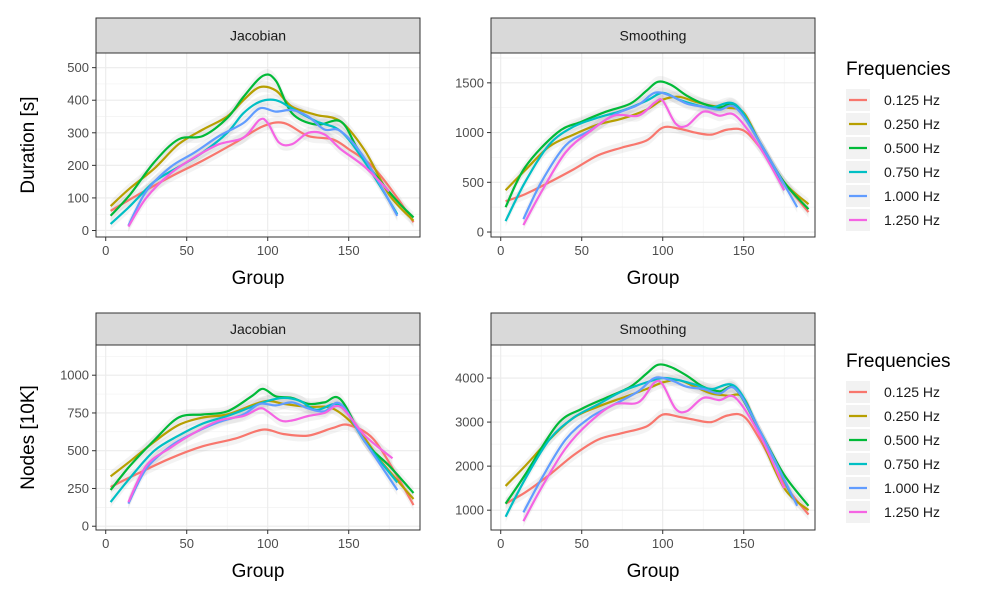 The height and width of the screenshot is (600, 1000). What do you see at coordinates (469, 82) in the screenshot?
I see `y-tick-label: 1500` at bounding box center [469, 82].